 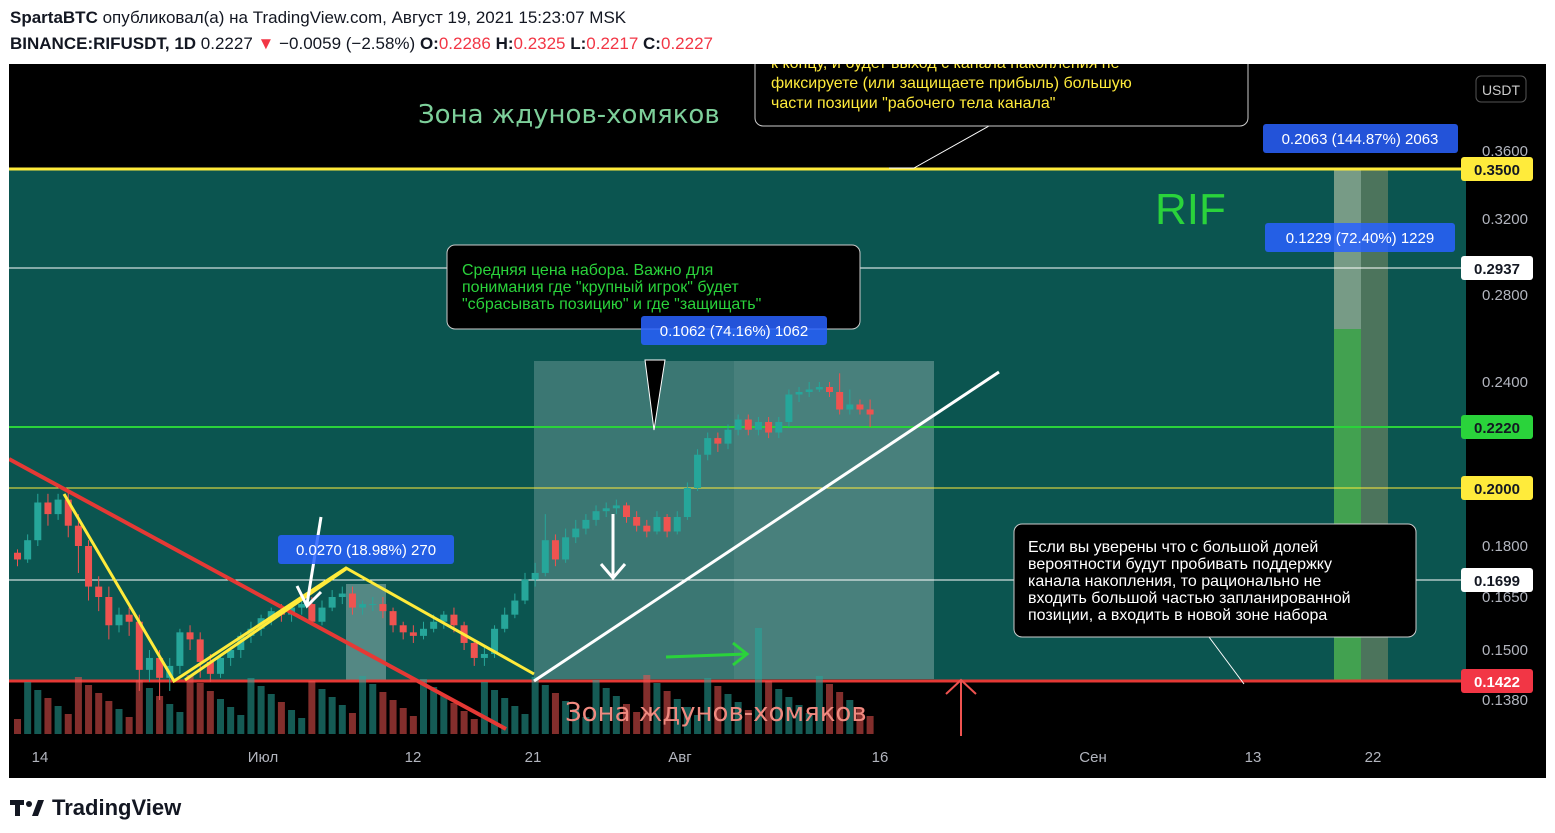 I want to click on measure-badge-3-bg, so click(x=1360, y=138).